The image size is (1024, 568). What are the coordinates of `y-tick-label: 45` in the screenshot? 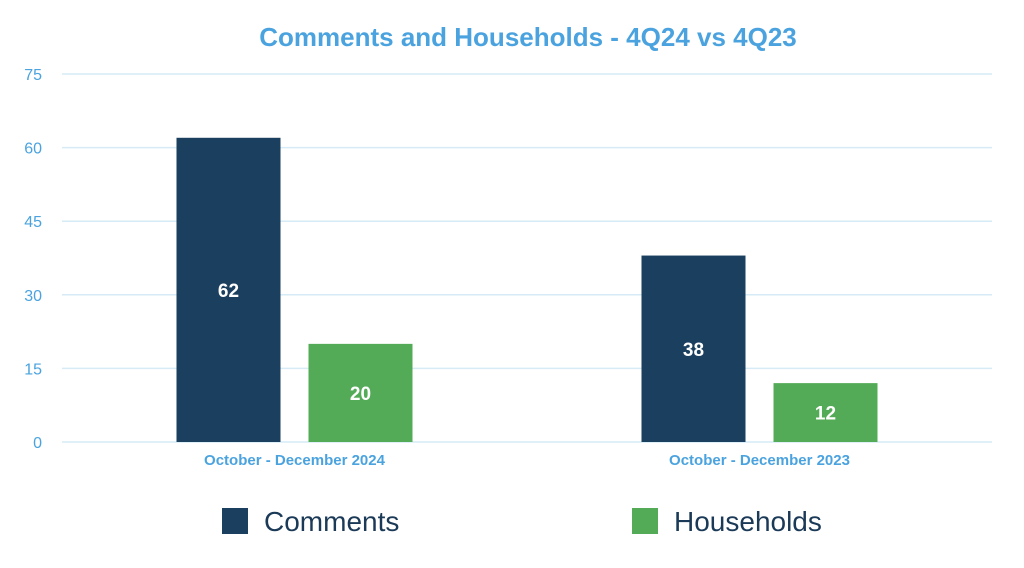 It's located at (33, 222).